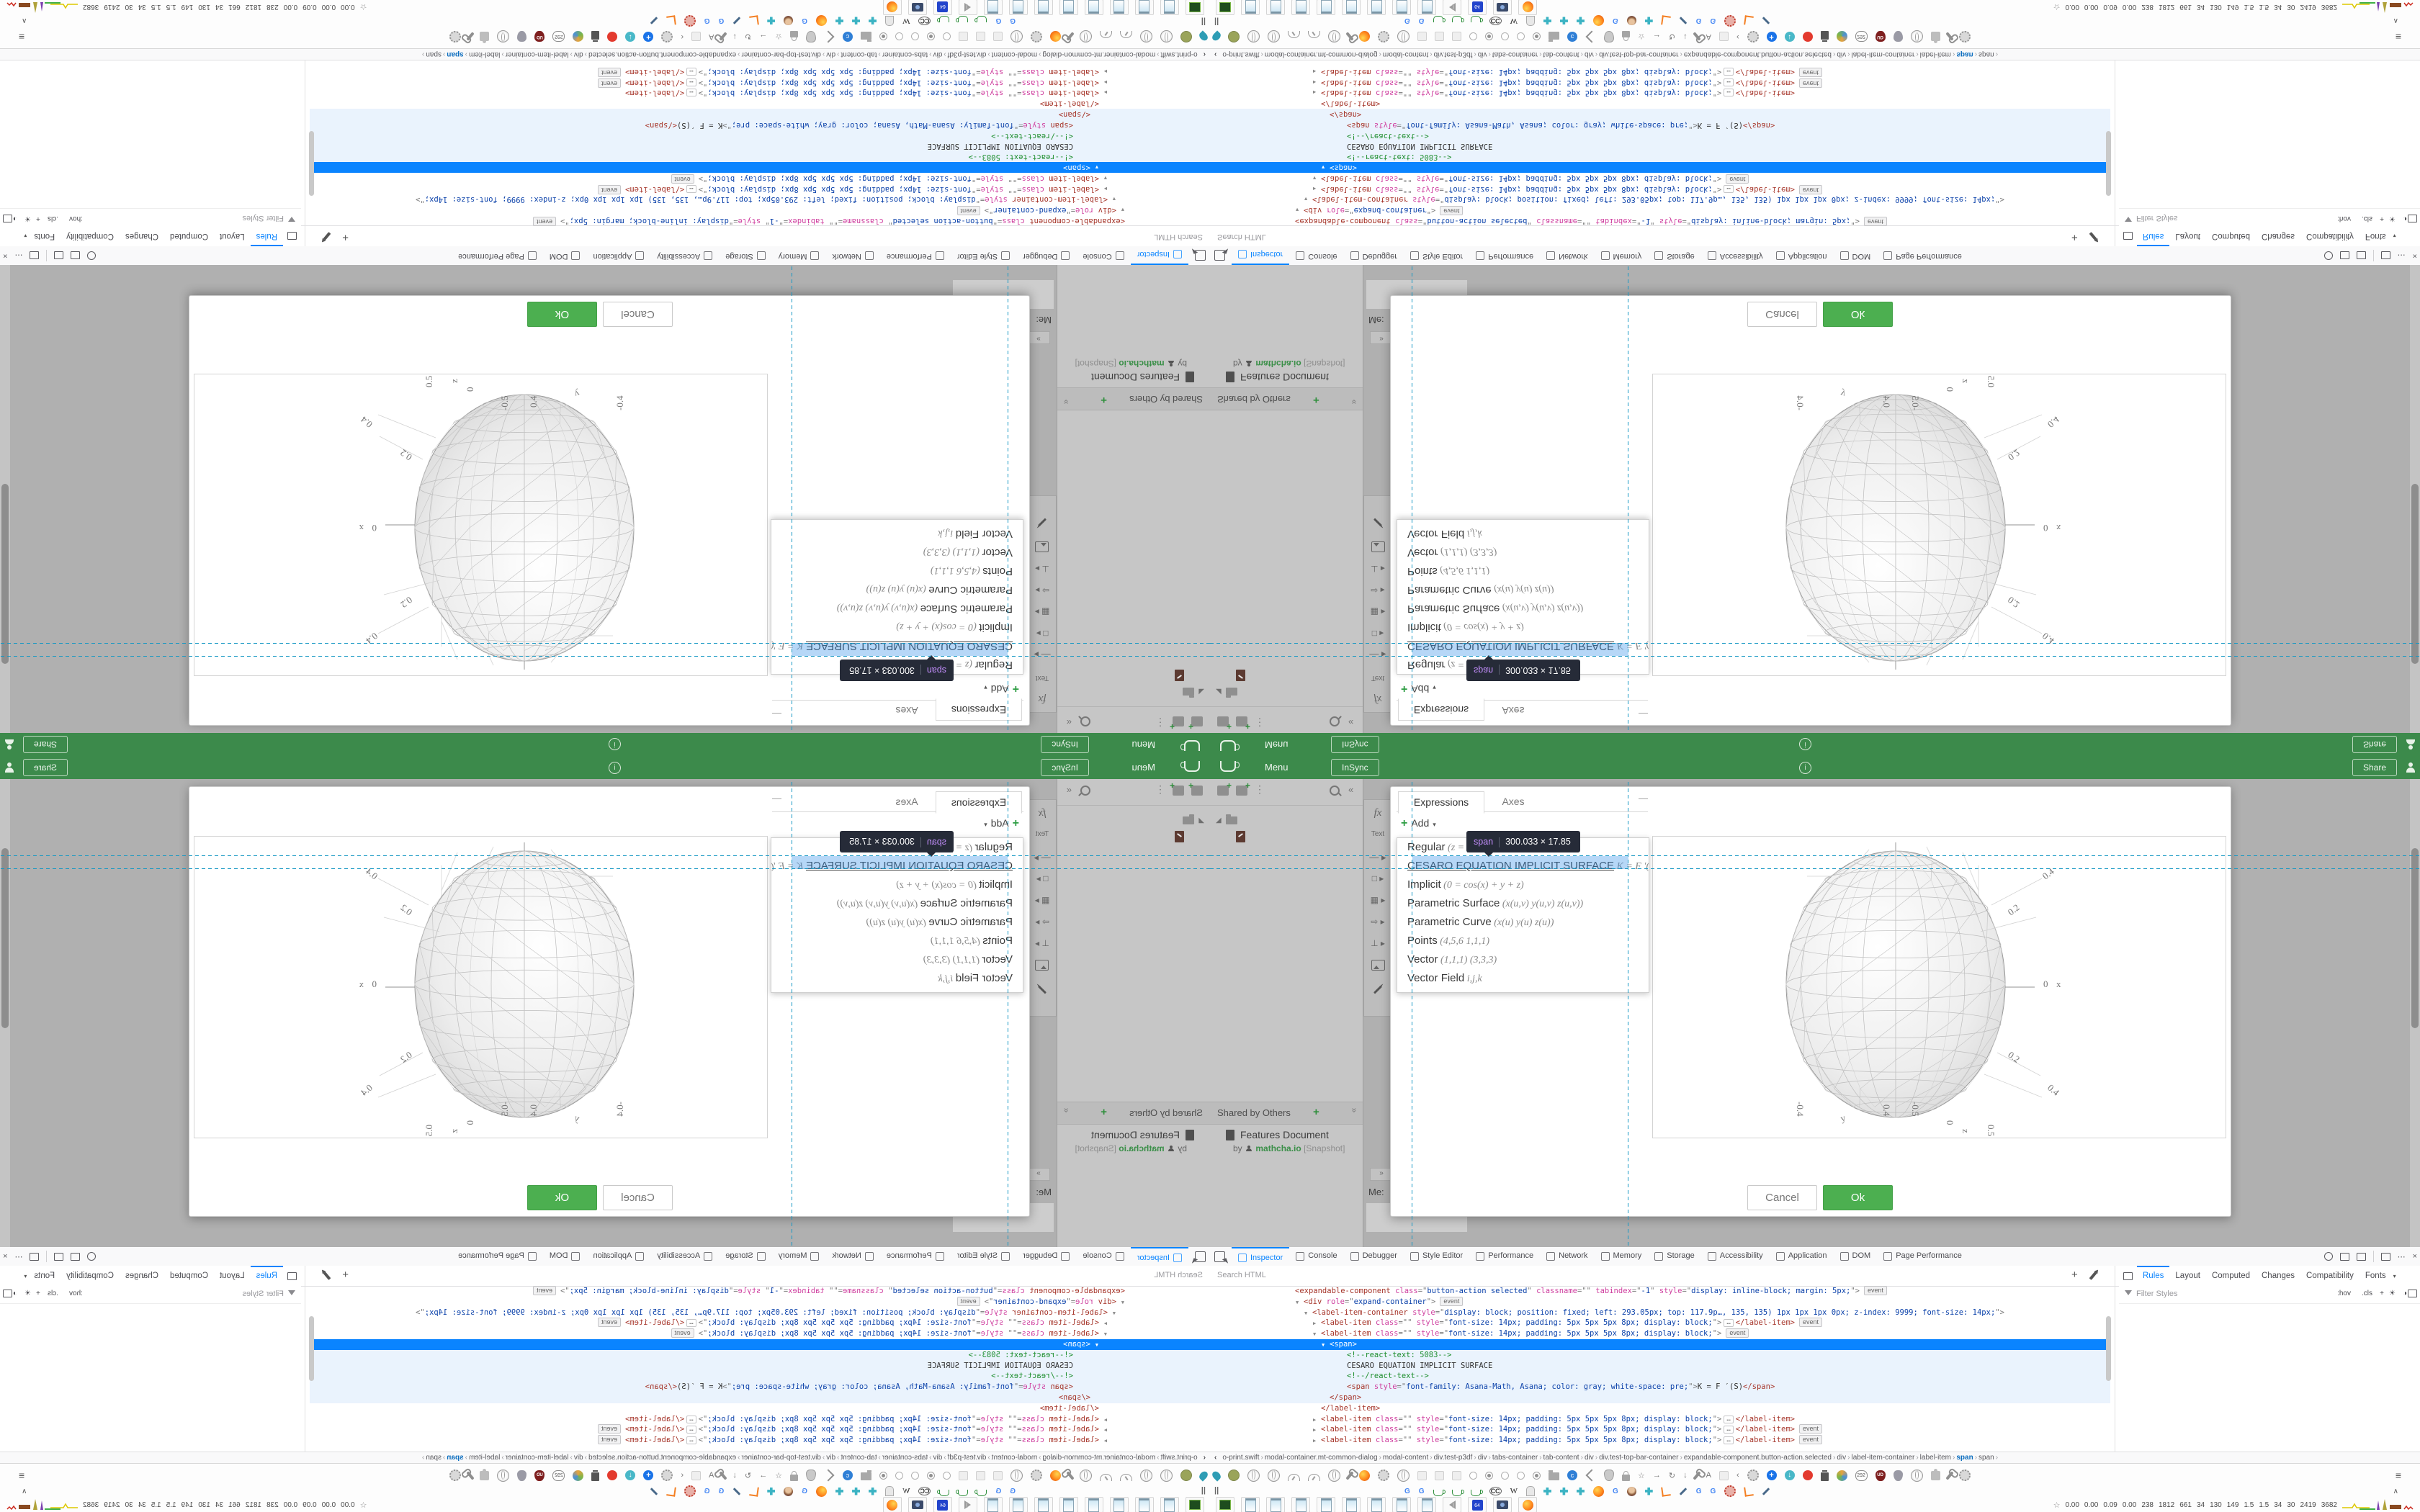 Image resolution: width=2420 pixels, height=1512 pixels. I want to click on devtools-tab-storage: Storage, so click(1674, 256).